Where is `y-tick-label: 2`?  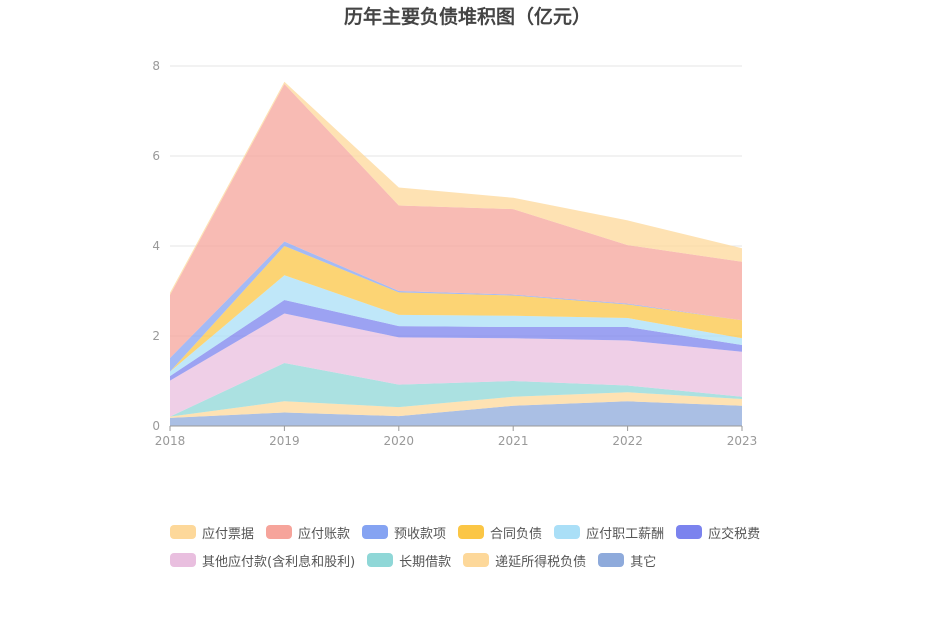
y-tick-label: 2 is located at coordinates (156, 336).